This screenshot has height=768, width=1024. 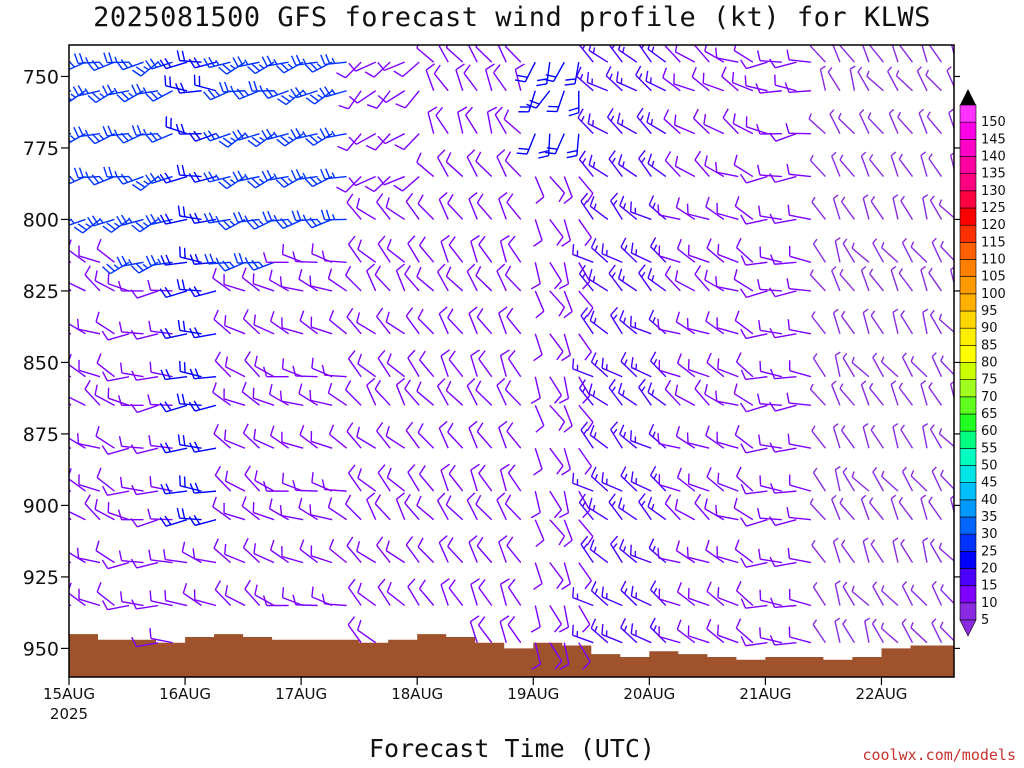 What do you see at coordinates (939, 755) in the screenshot?
I see `credit-link: coolwx.com/models` at bounding box center [939, 755].